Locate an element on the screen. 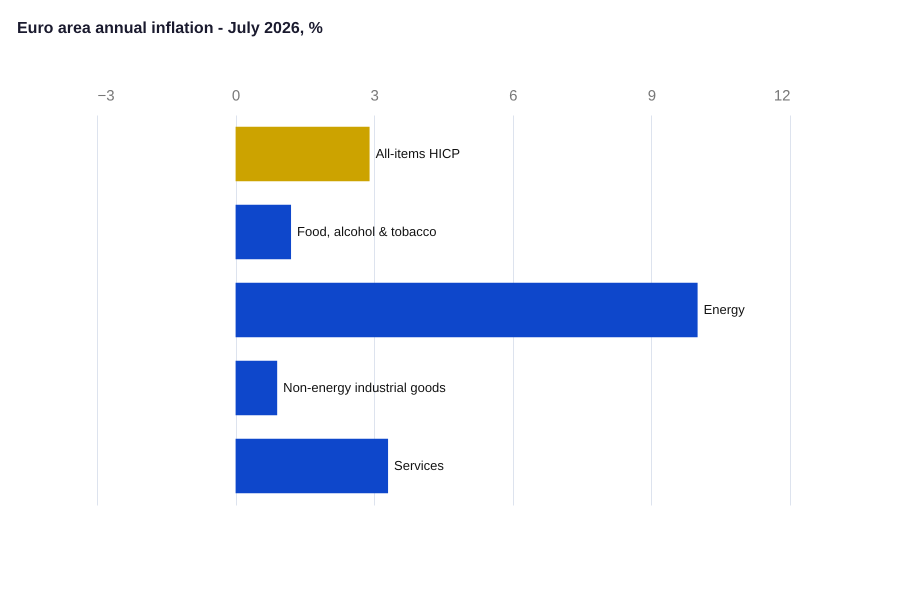  y-tick-label: Non-energy industrial goods is located at coordinates (364, 387).